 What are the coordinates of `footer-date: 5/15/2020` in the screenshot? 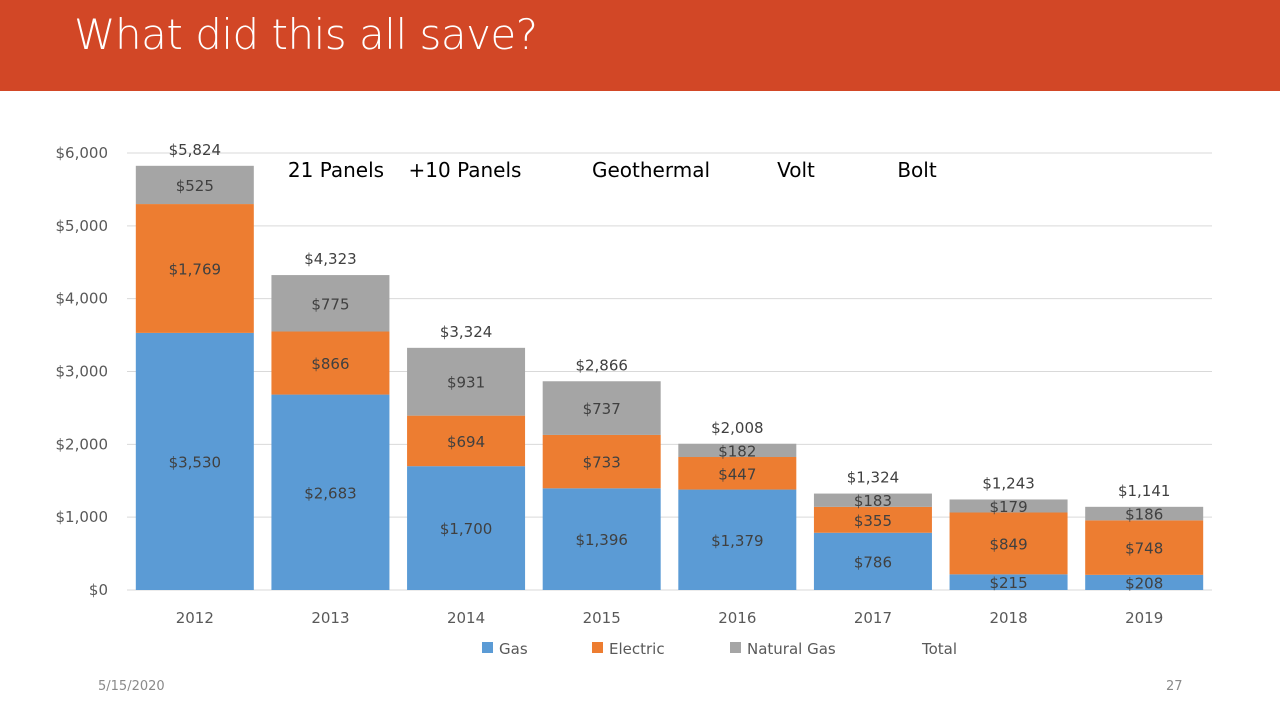 It's located at (131, 686).